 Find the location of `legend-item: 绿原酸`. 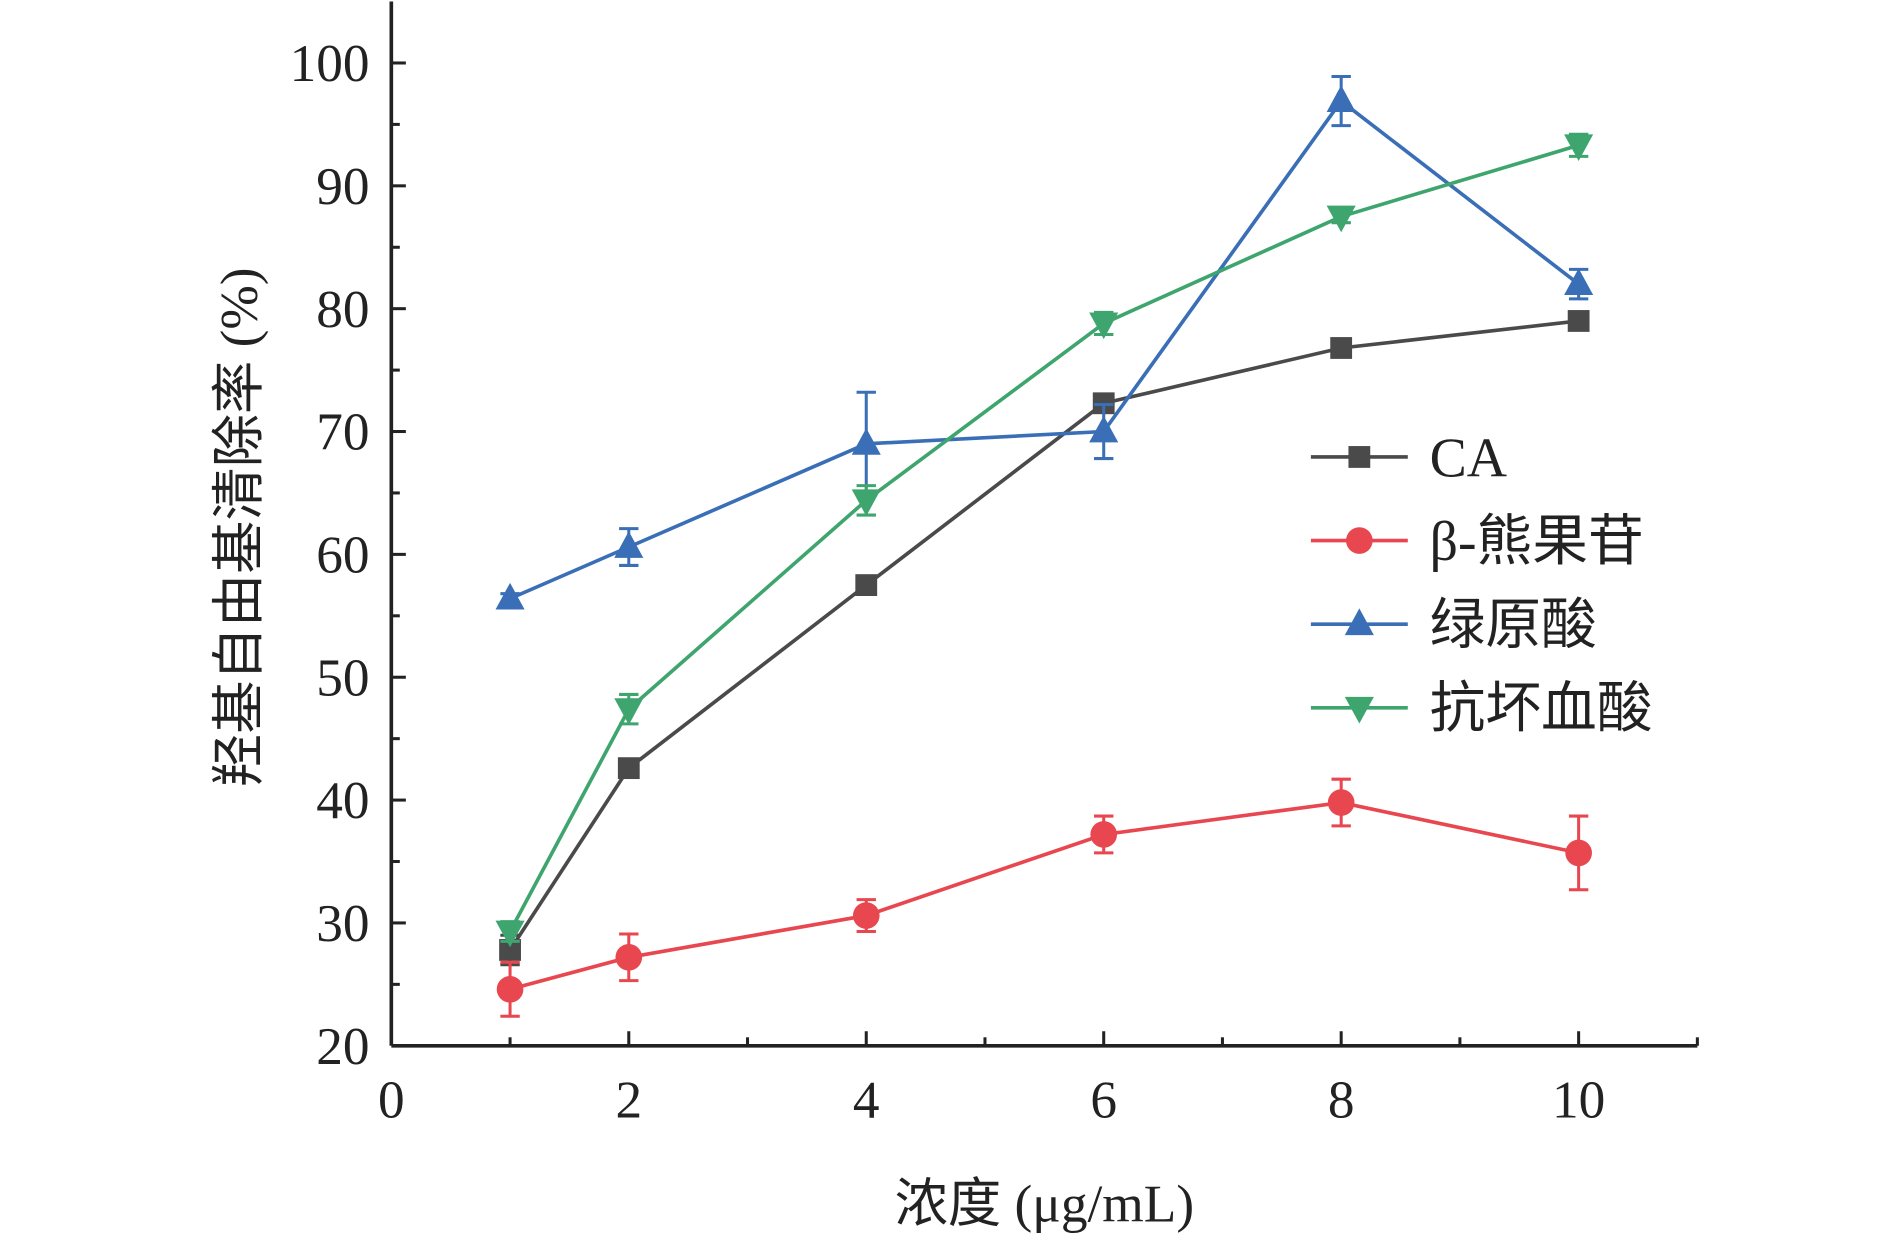

legend-item: 绿原酸 is located at coordinates (1453, 626).